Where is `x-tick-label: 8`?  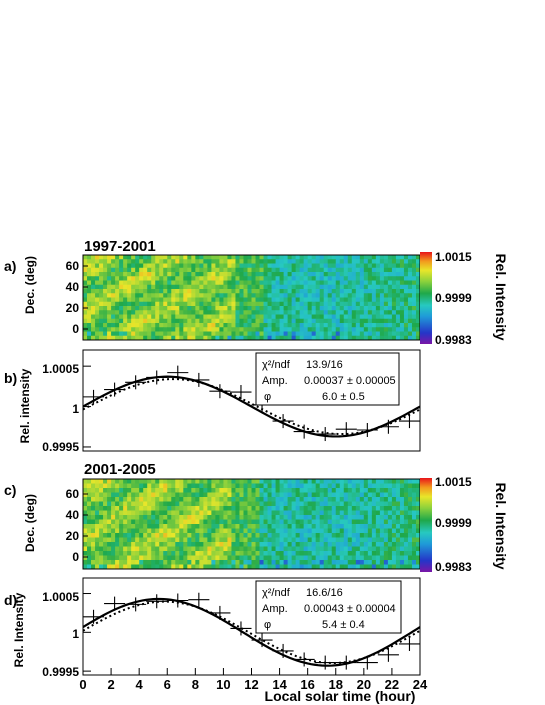 x-tick-label: 8 is located at coordinates (195, 684).